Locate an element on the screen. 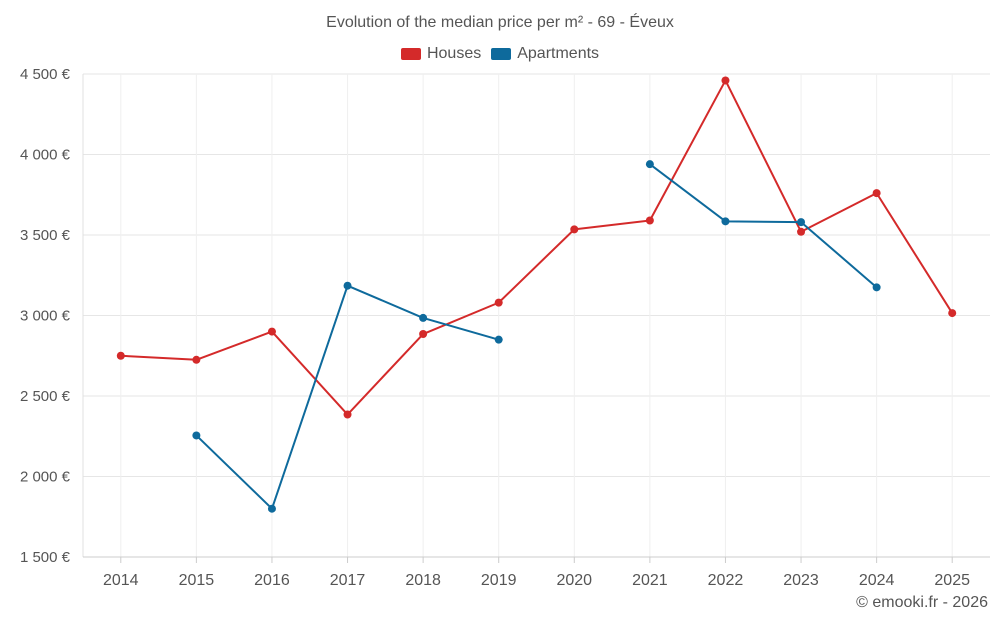  x-tick-label: 2018 is located at coordinates (423, 580).